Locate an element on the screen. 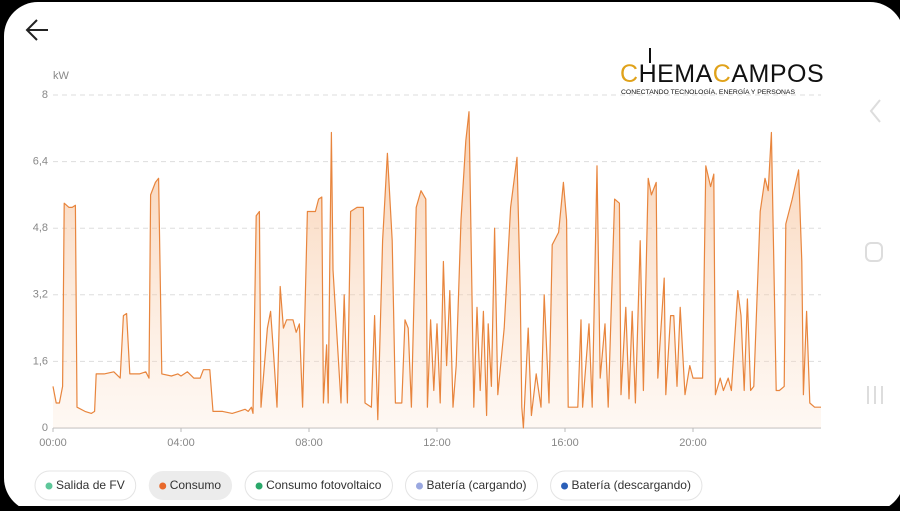 This screenshot has height=511, width=900. back-button is located at coordinates (36, 30).